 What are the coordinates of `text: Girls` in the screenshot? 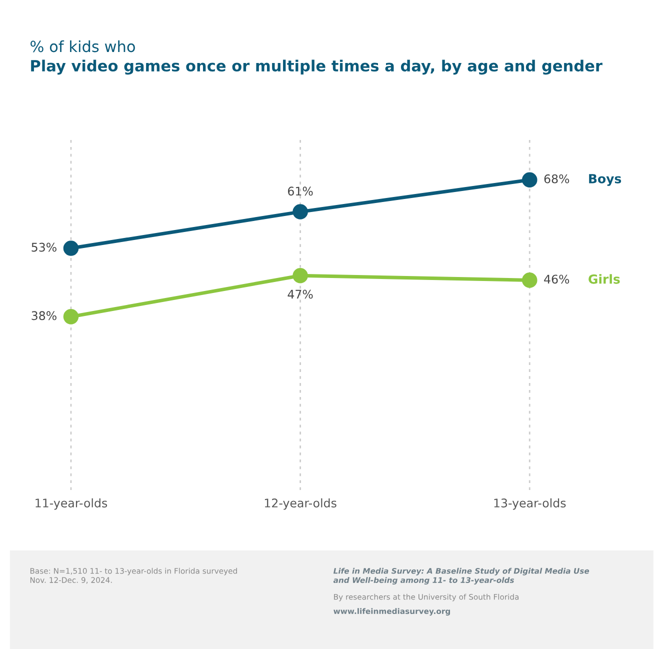 It's located at (604, 279).